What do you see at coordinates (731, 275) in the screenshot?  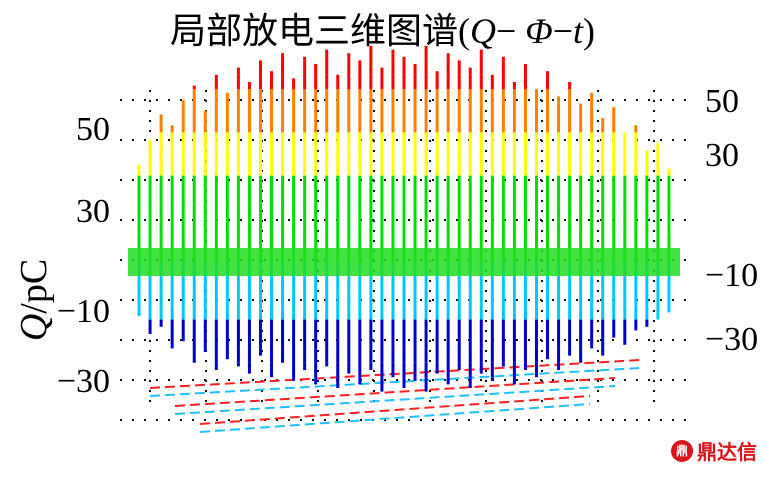 I see `right-tick-label: −10` at bounding box center [731, 275].